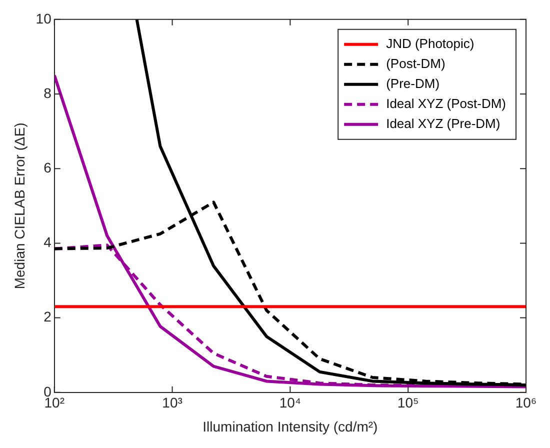  What do you see at coordinates (430, 43) in the screenshot?
I see `legend-label: JND (Photopic)` at bounding box center [430, 43].